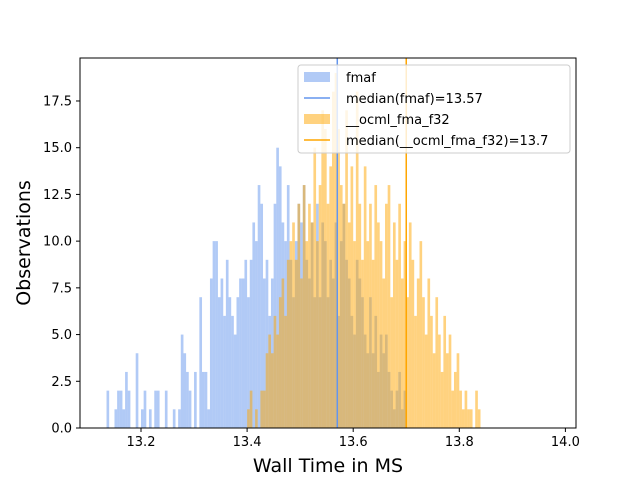  Describe the element at coordinates (361, 78) in the screenshot. I see `legend-label-0: fmaf` at that location.